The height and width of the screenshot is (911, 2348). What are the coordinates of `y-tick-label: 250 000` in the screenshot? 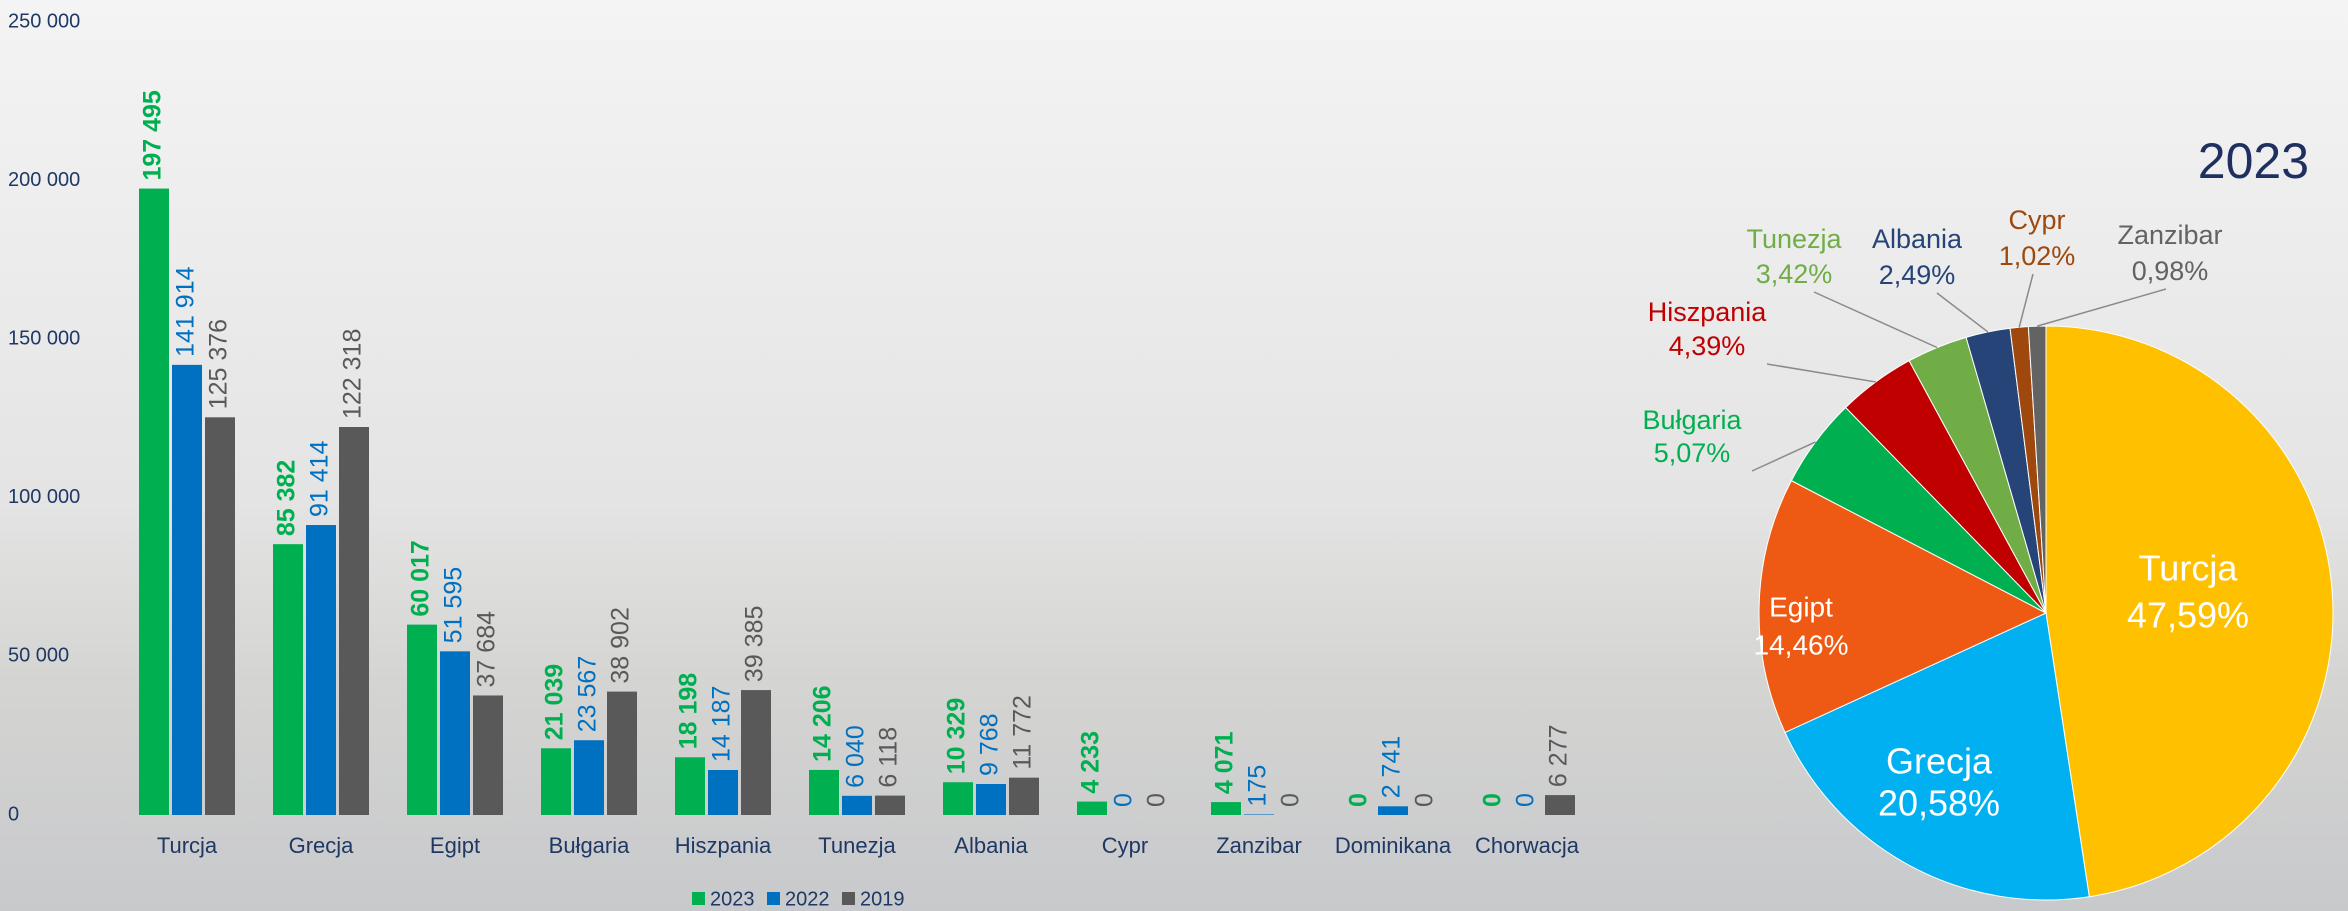 It's located at (44, 21).